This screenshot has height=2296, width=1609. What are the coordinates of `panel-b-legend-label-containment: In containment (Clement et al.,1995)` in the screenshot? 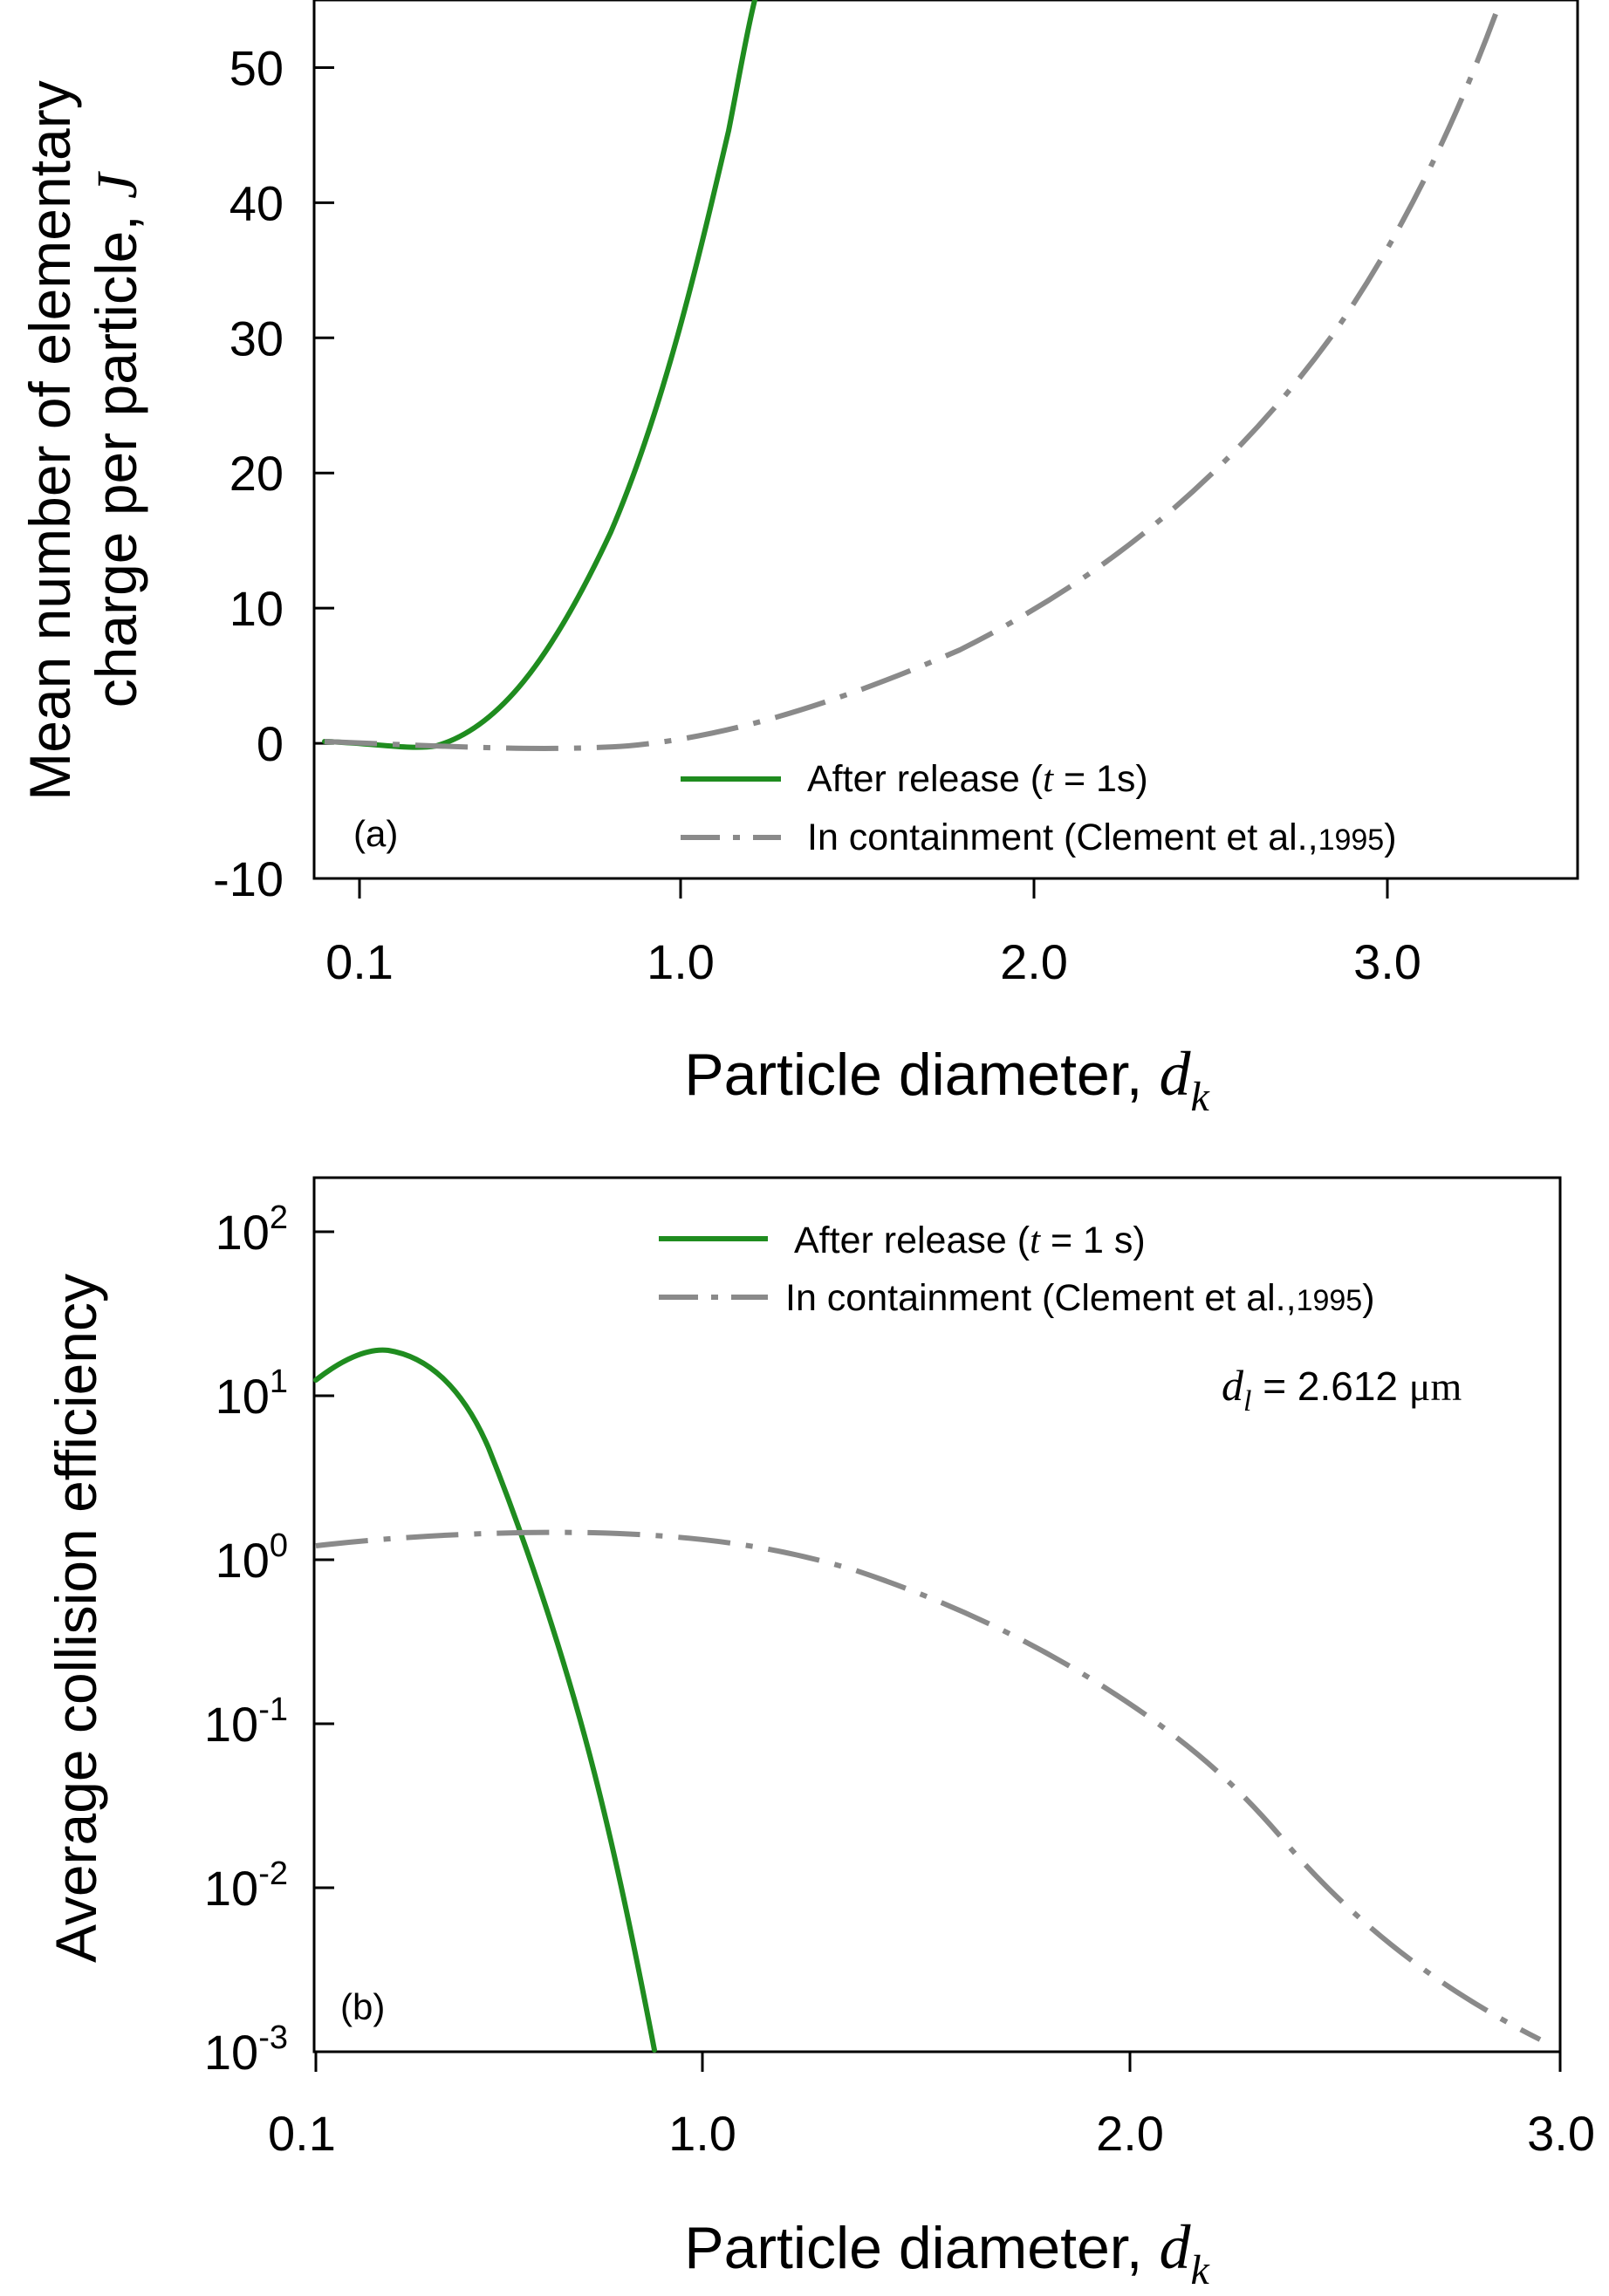 It's located at (1080, 1298).